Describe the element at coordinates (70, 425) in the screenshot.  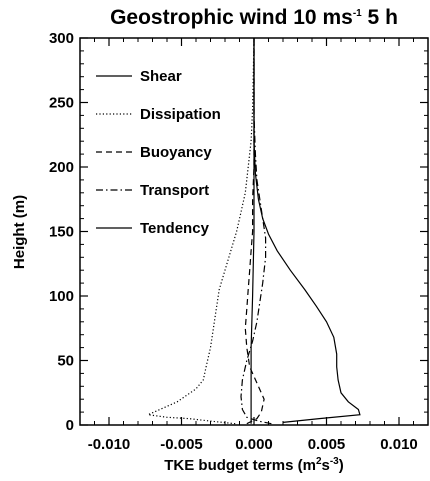
I see `y-tick-label: 0` at that location.